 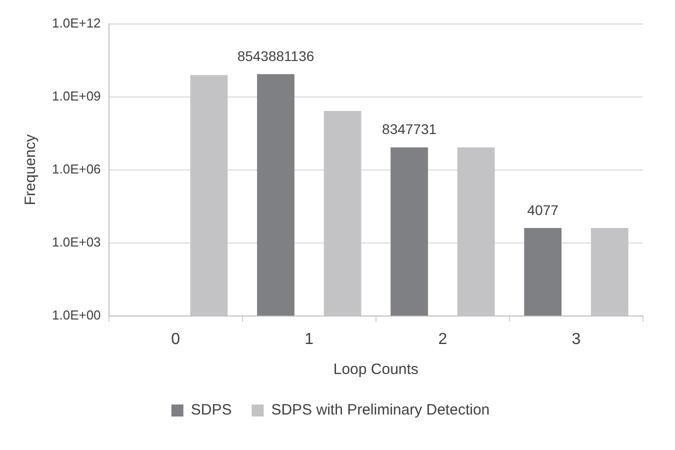 What do you see at coordinates (76, 168) in the screenshot?
I see `y-tick-label: 1.0E+06` at bounding box center [76, 168].